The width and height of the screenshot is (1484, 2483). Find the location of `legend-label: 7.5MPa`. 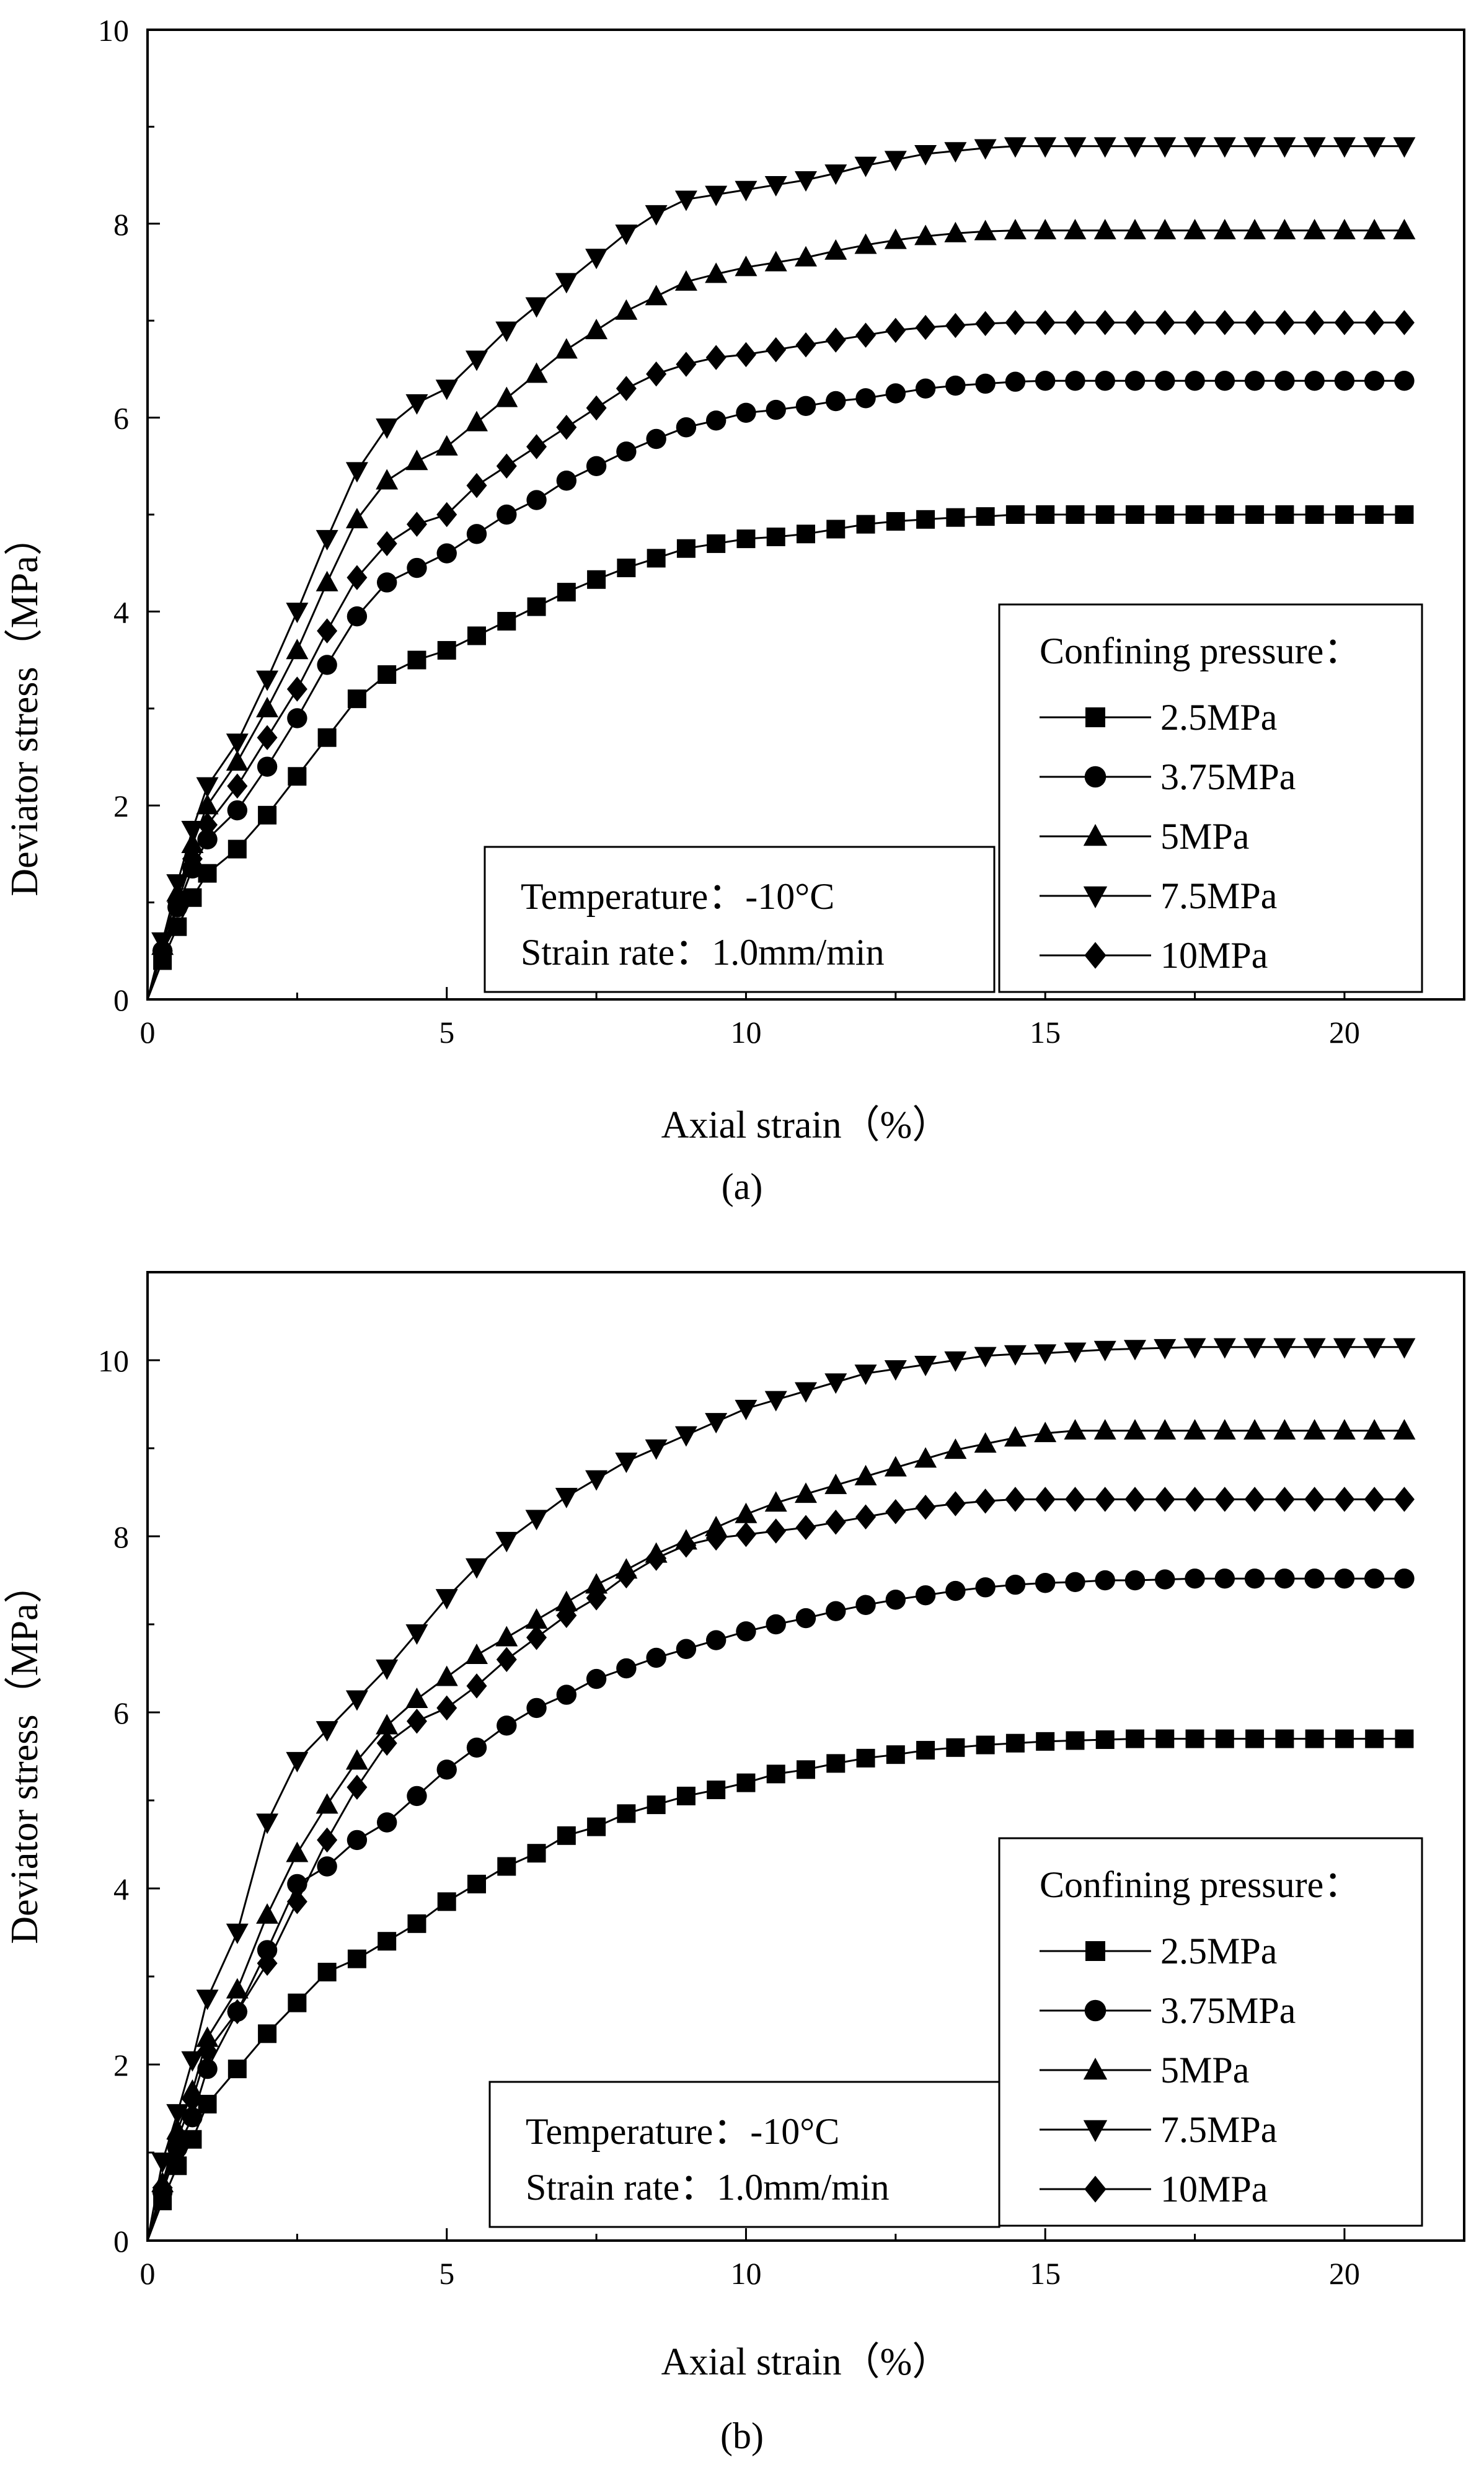

legend-label: 7.5MPa is located at coordinates (1218, 895).